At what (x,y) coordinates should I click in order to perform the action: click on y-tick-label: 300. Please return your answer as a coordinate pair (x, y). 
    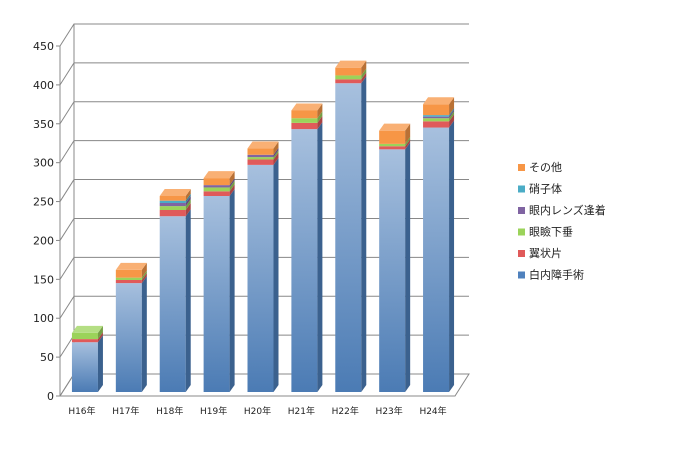
    Looking at the image, I should click on (43, 163).